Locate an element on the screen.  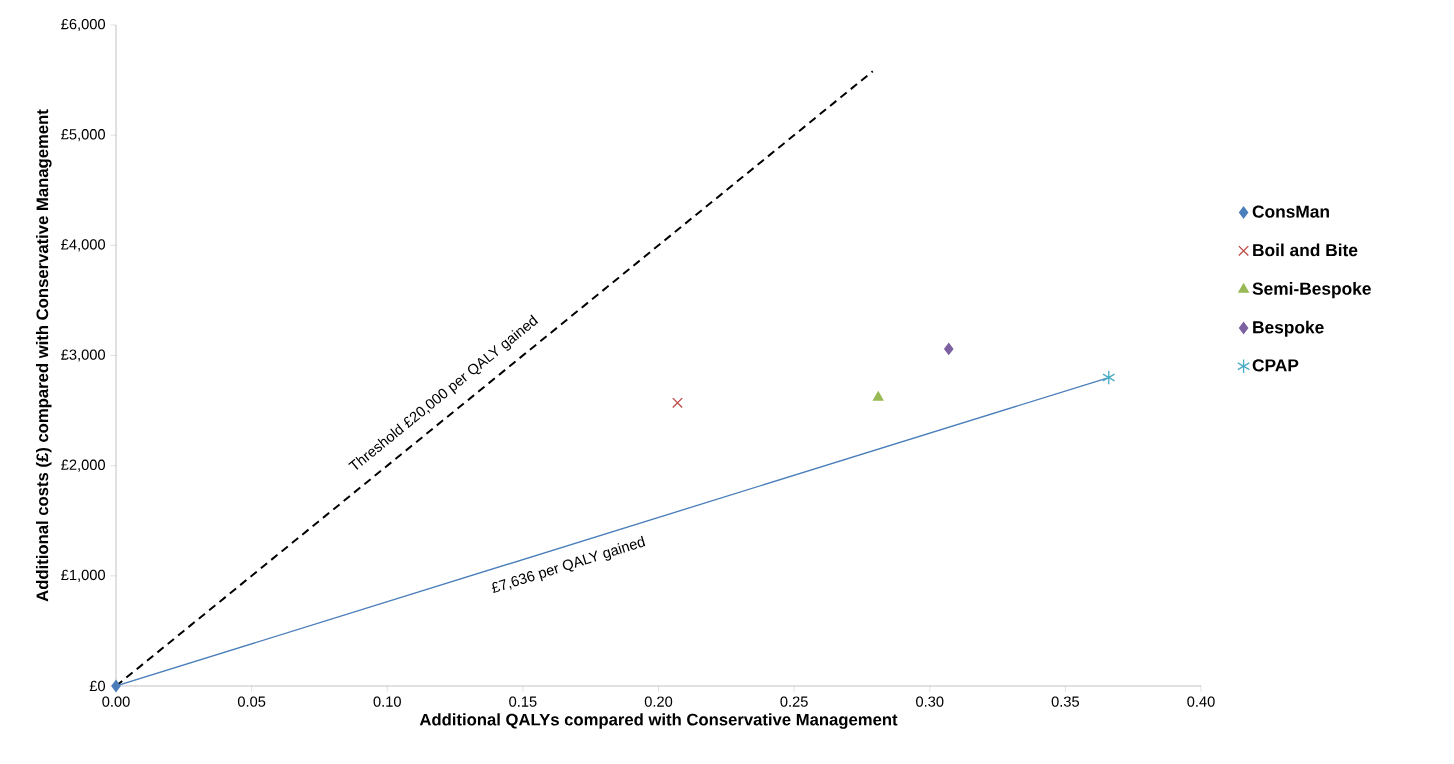
y-tick-label: £4,000 is located at coordinates (83, 245).